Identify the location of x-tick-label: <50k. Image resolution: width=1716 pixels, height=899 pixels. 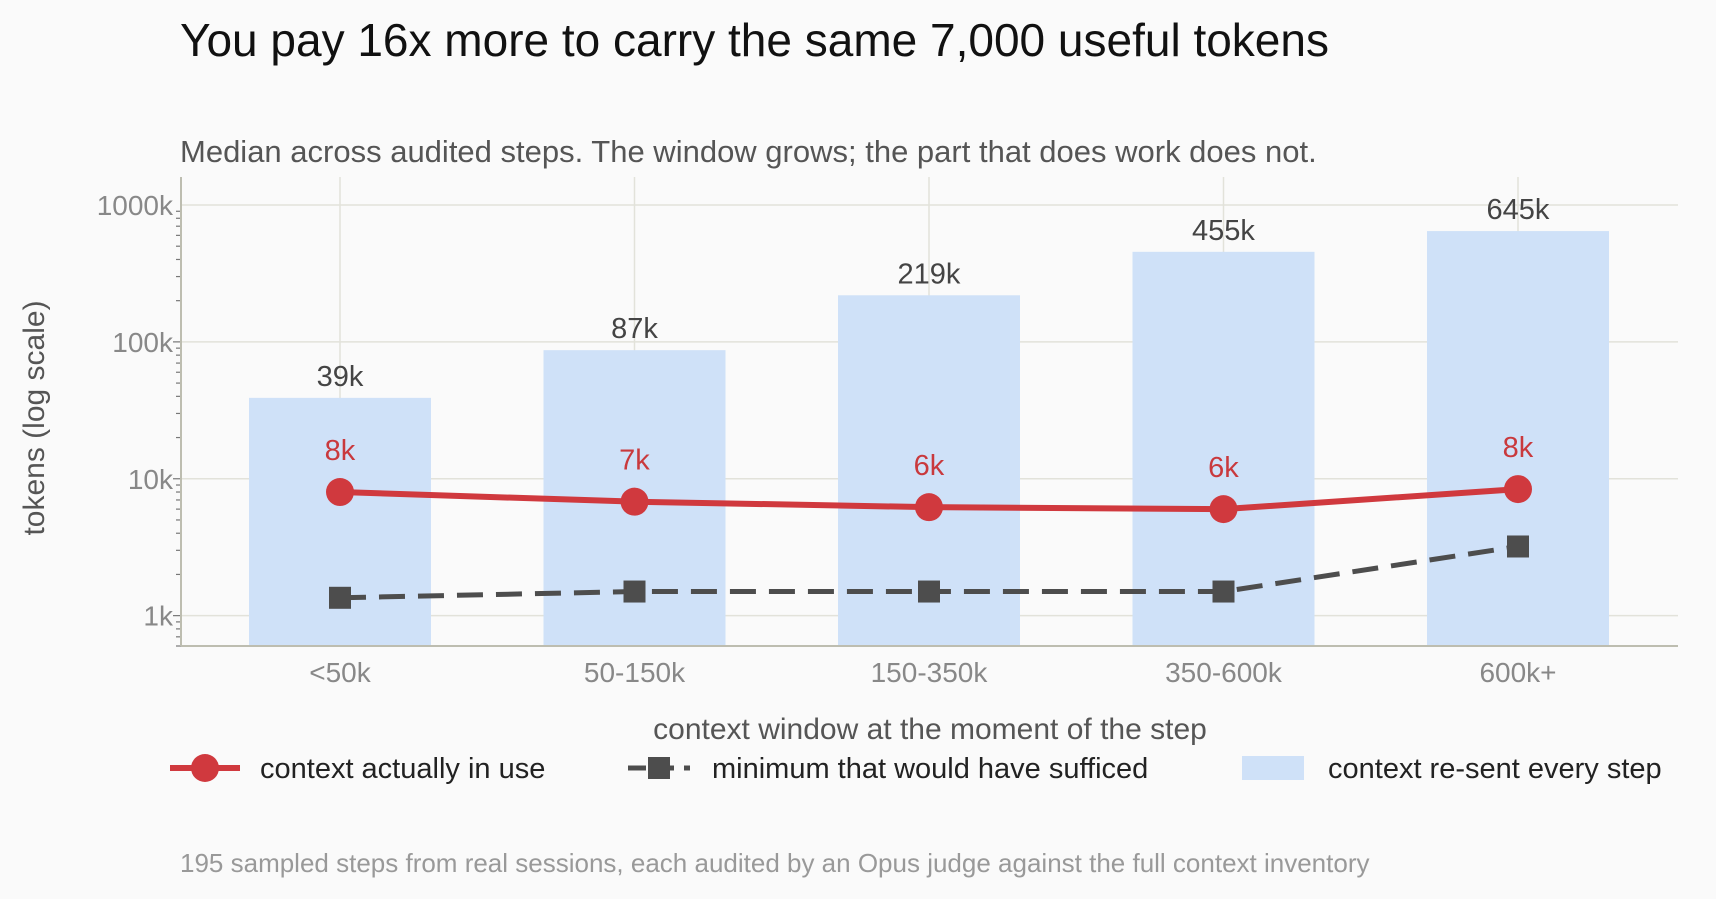
(340, 672).